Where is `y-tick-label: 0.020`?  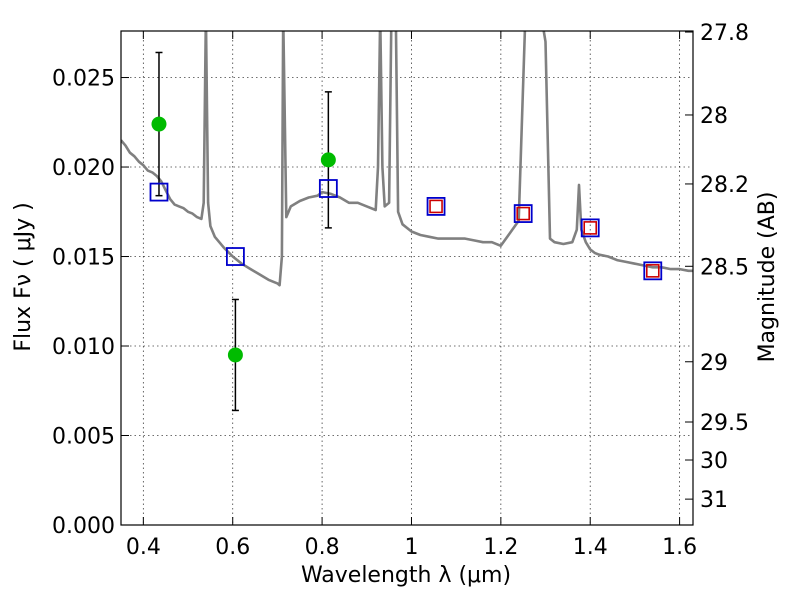
y-tick-label: 0.020 is located at coordinates (83, 168).